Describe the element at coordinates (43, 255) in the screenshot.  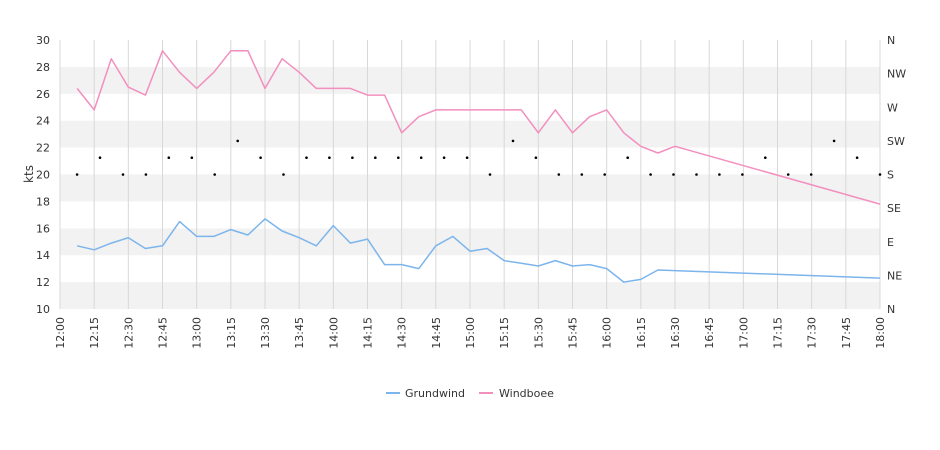
I see `y-tick-label: 14` at that location.